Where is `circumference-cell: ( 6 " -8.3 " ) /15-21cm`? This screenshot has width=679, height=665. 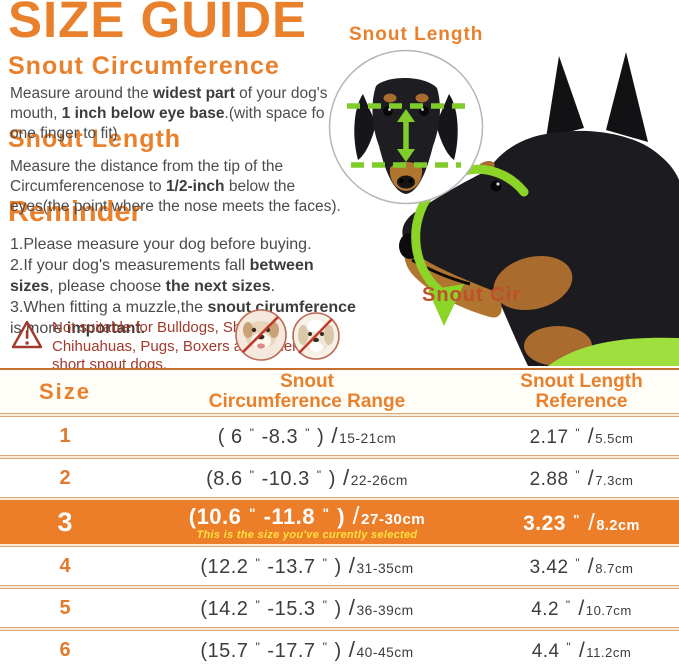
circumference-cell: ( 6 " -8.3 " ) /15-21cm is located at coordinates (307, 435).